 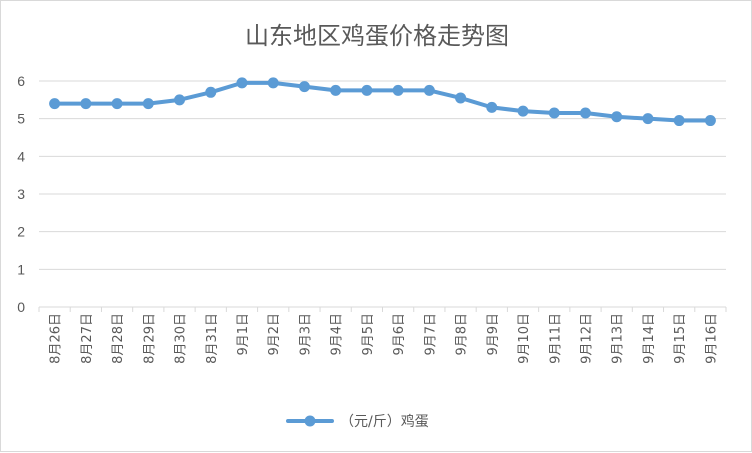 What do you see at coordinates (118, 338) in the screenshot?
I see `x-tick-label: 8月28日` at bounding box center [118, 338].